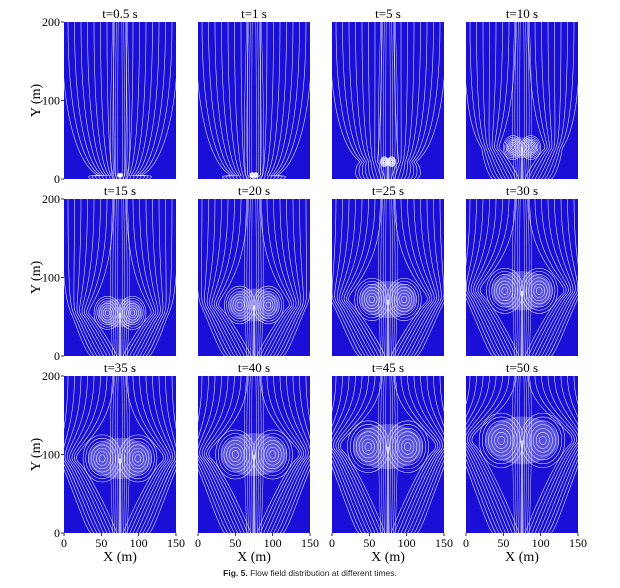  I want to click on plot-area, so click(254, 100).